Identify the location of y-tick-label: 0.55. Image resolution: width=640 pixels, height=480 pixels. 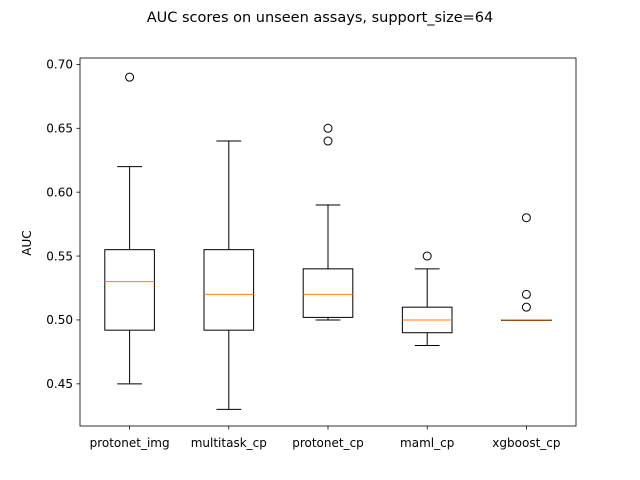
(59, 256).